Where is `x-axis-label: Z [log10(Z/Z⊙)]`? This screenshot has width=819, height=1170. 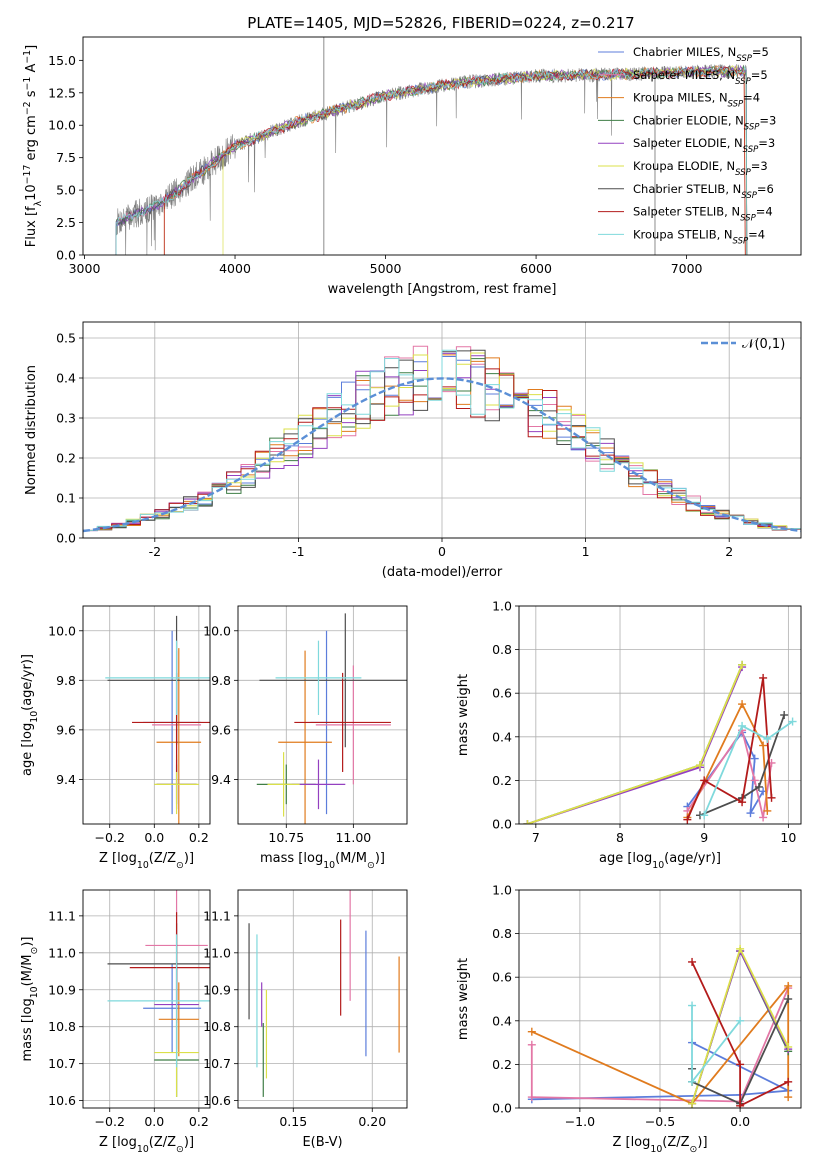
x-axis-label: Z [log10(Z/Z⊙)] is located at coordinates (146, 861).